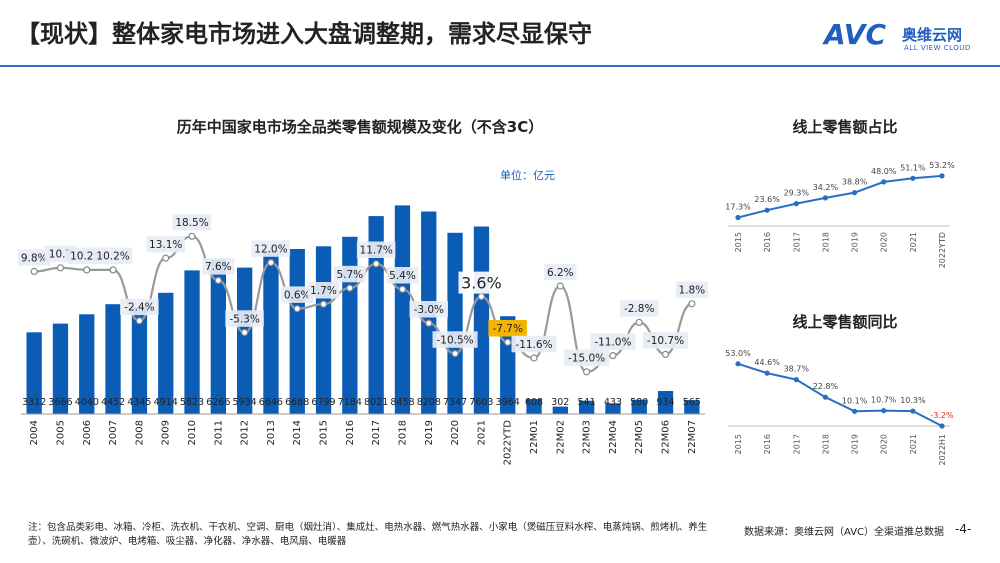 The width and height of the screenshot is (1000, 563). What do you see at coordinates (826, 187) in the screenshot?
I see `share-value-label-2018: 34.2%` at bounding box center [826, 187].